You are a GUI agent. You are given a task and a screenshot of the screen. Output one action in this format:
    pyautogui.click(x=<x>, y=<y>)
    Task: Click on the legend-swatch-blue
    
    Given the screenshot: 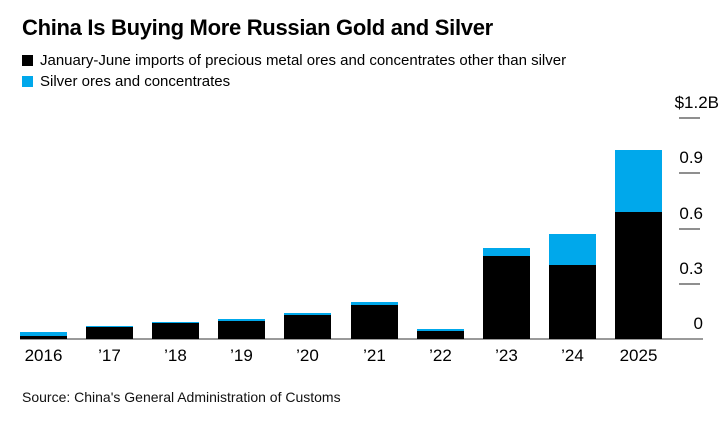 What is the action you would take?
    pyautogui.click(x=27, y=81)
    